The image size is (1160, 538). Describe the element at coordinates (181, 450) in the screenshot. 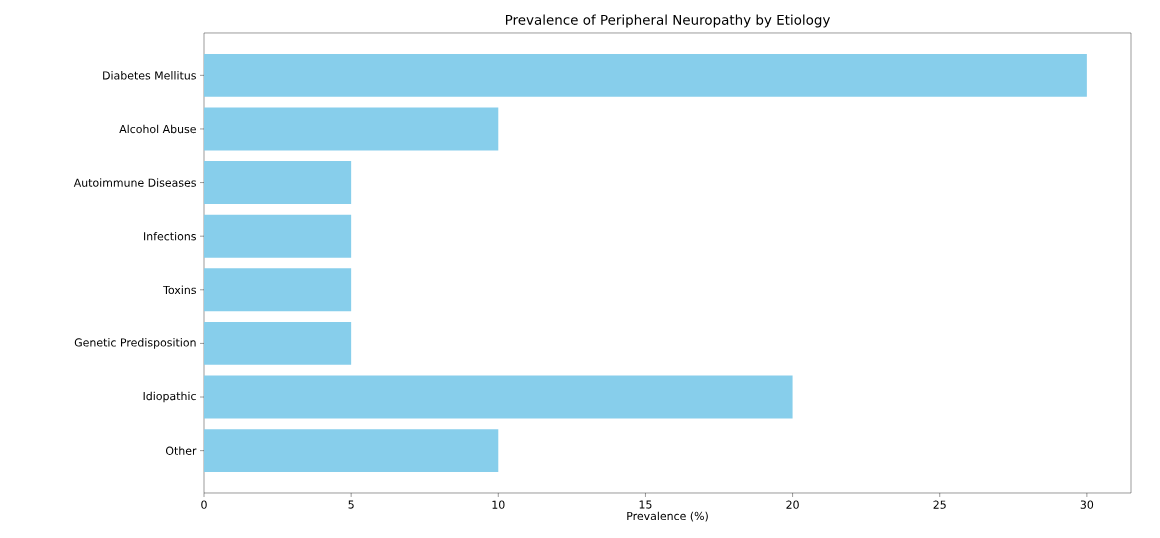

I see `y-tick-label: Other` at that location.